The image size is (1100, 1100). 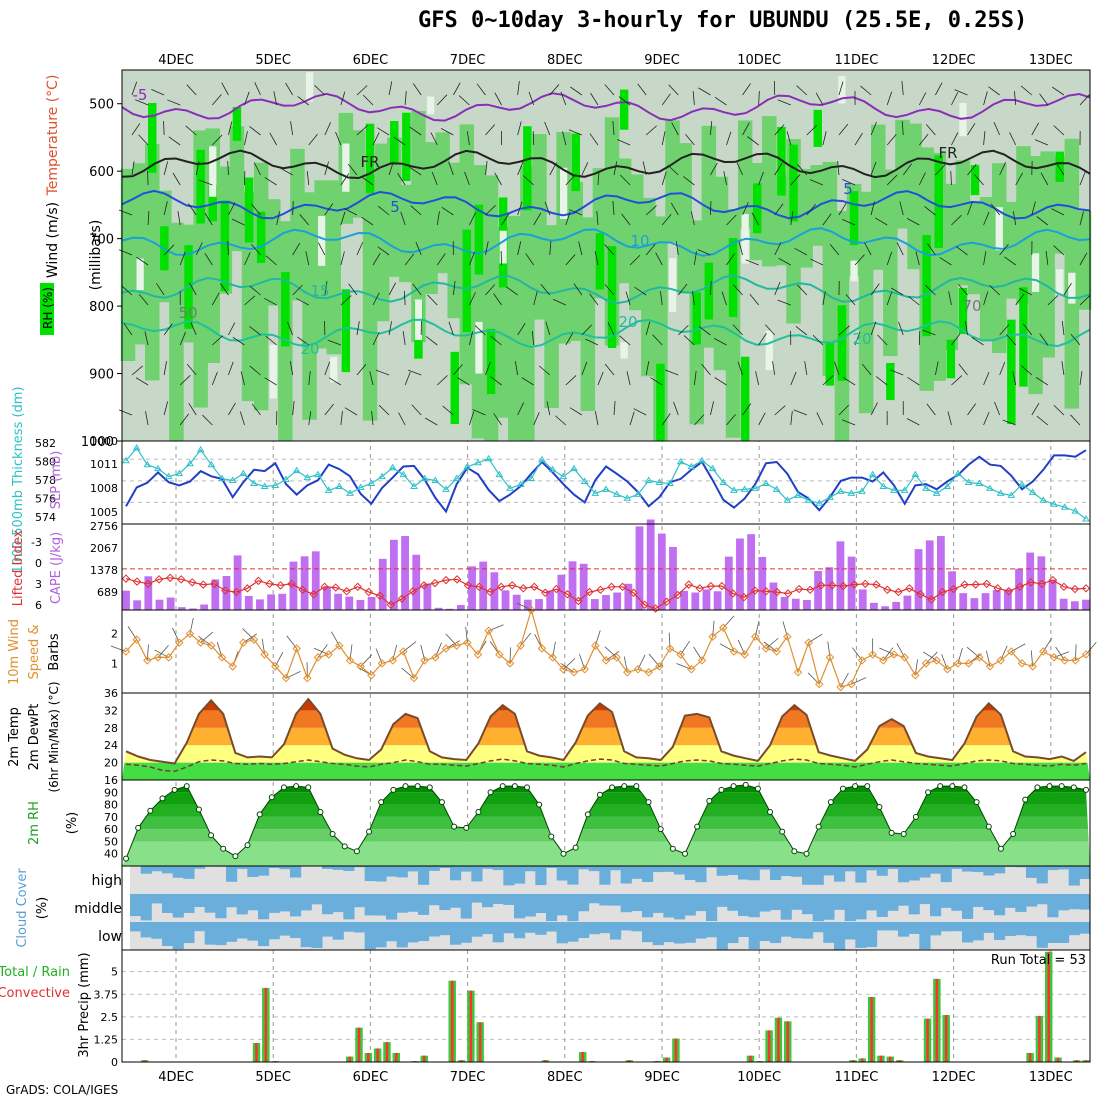 What do you see at coordinates (36, 542) in the screenshot?
I see `li-tick-label: -3` at bounding box center [36, 542].